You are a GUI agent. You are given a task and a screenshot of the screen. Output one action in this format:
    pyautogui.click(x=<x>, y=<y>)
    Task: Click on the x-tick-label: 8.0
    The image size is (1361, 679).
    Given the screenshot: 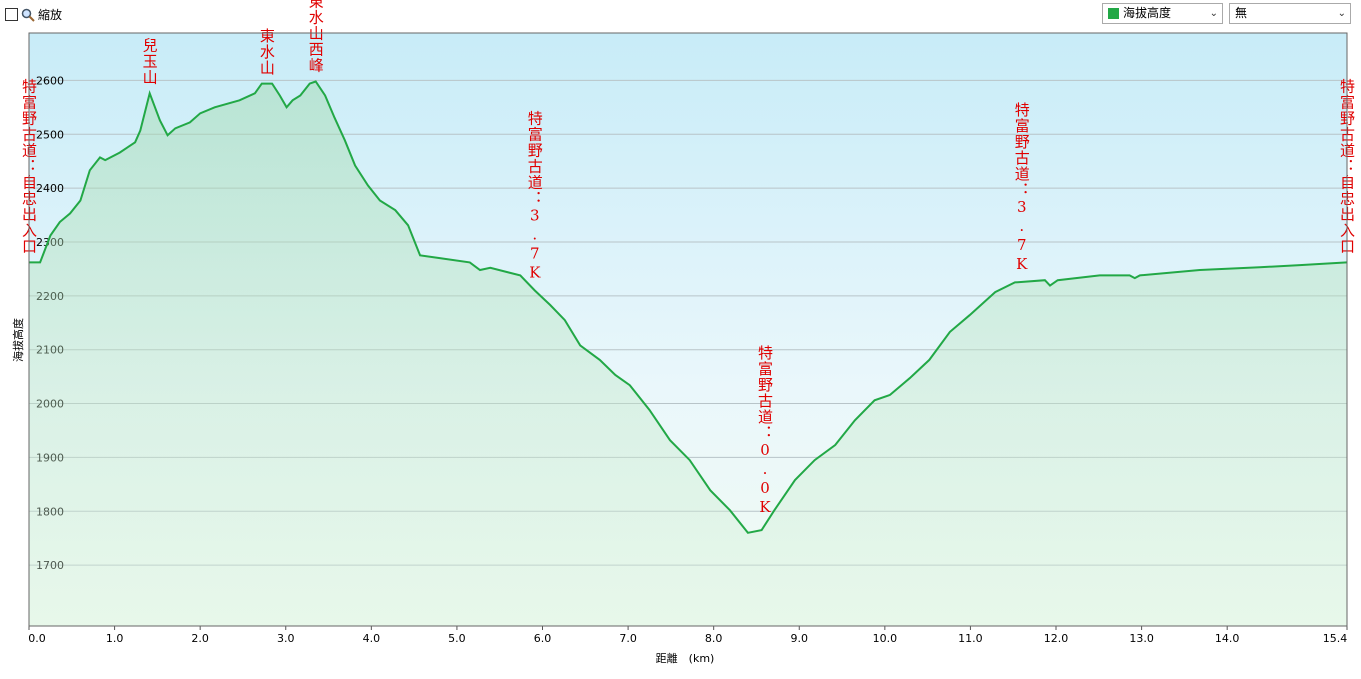 What is the action you would take?
    pyautogui.click(x=714, y=638)
    